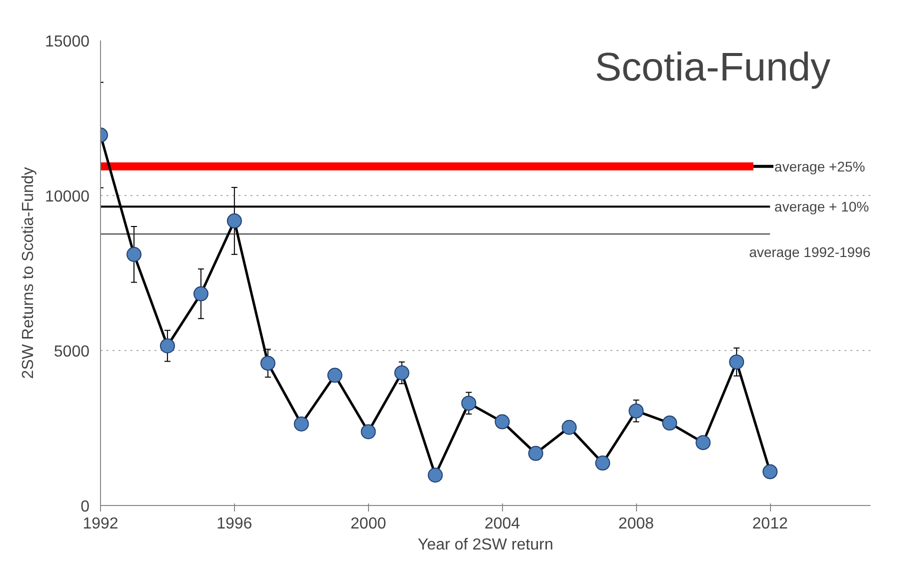 This screenshot has height=565, width=906. I want to click on ref-line-label: average 1992-1996, so click(810, 252).